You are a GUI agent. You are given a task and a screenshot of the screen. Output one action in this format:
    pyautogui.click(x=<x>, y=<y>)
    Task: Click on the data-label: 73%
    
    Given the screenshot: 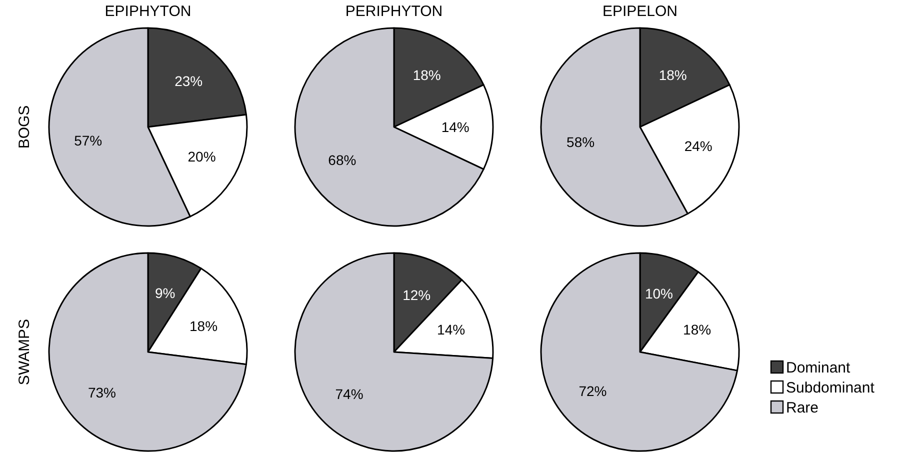 What is the action you would take?
    pyautogui.click(x=102, y=392)
    